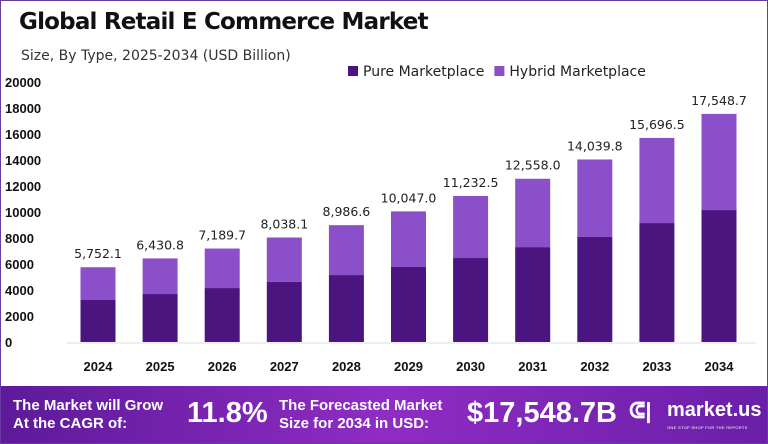 The image size is (768, 444). I want to click on x-tick-label: 2030, so click(470, 366).